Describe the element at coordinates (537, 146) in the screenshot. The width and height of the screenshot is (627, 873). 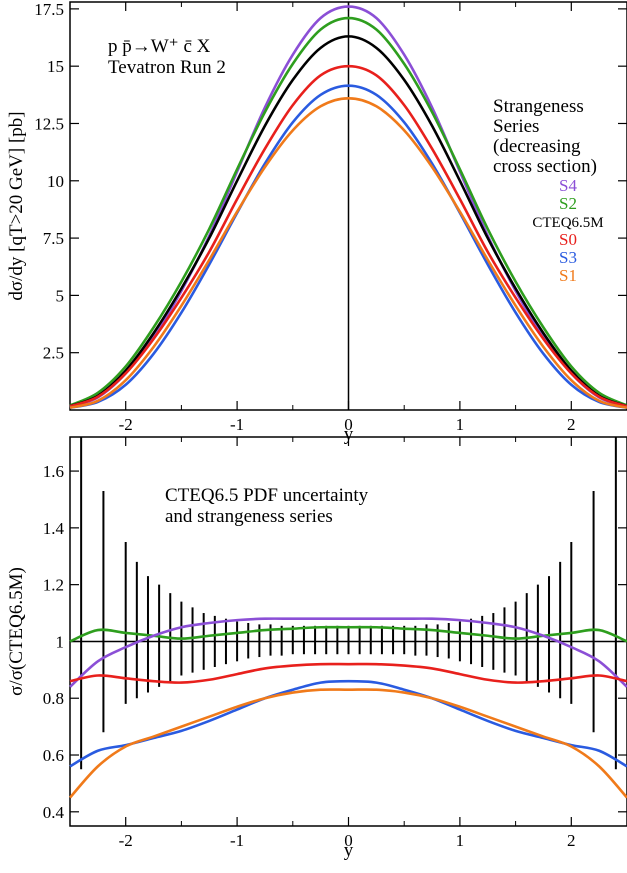
I see `legend-title: (decreasing` at that location.